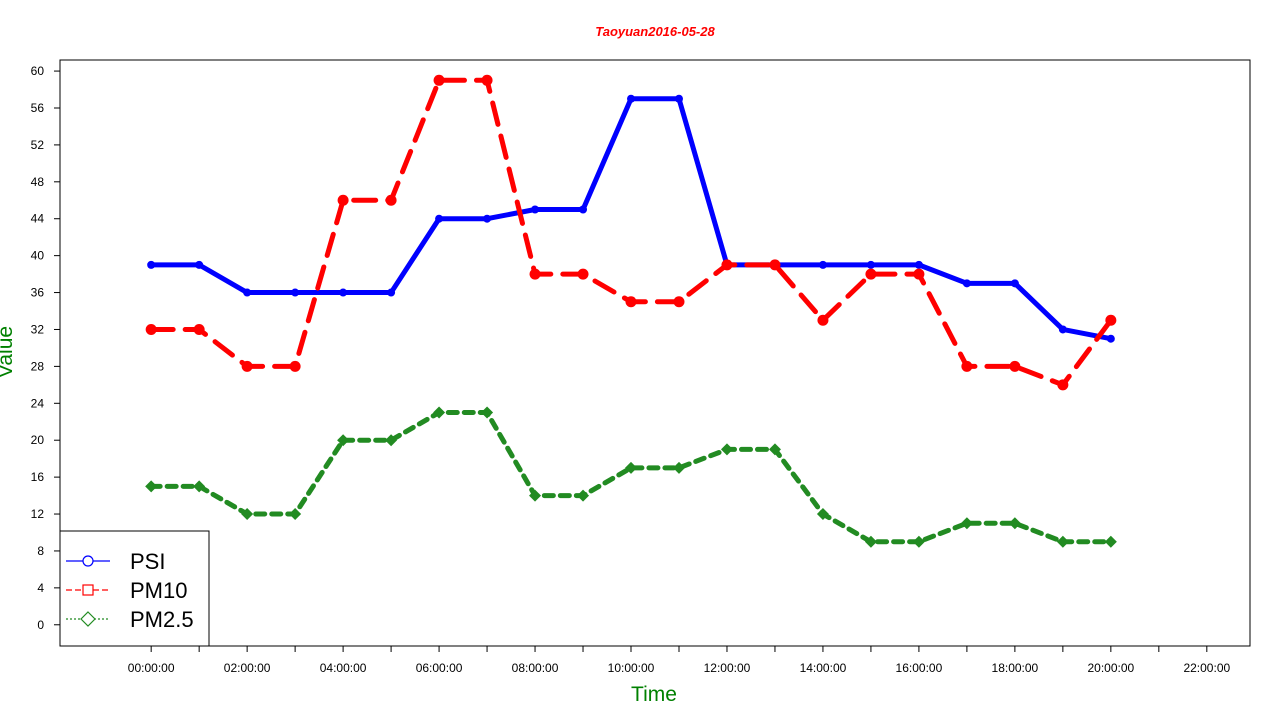  What do you see at coordinates (38, 477) in the screenshot?
I see `y-tick-label: 16` at bounding box center [38, 477].